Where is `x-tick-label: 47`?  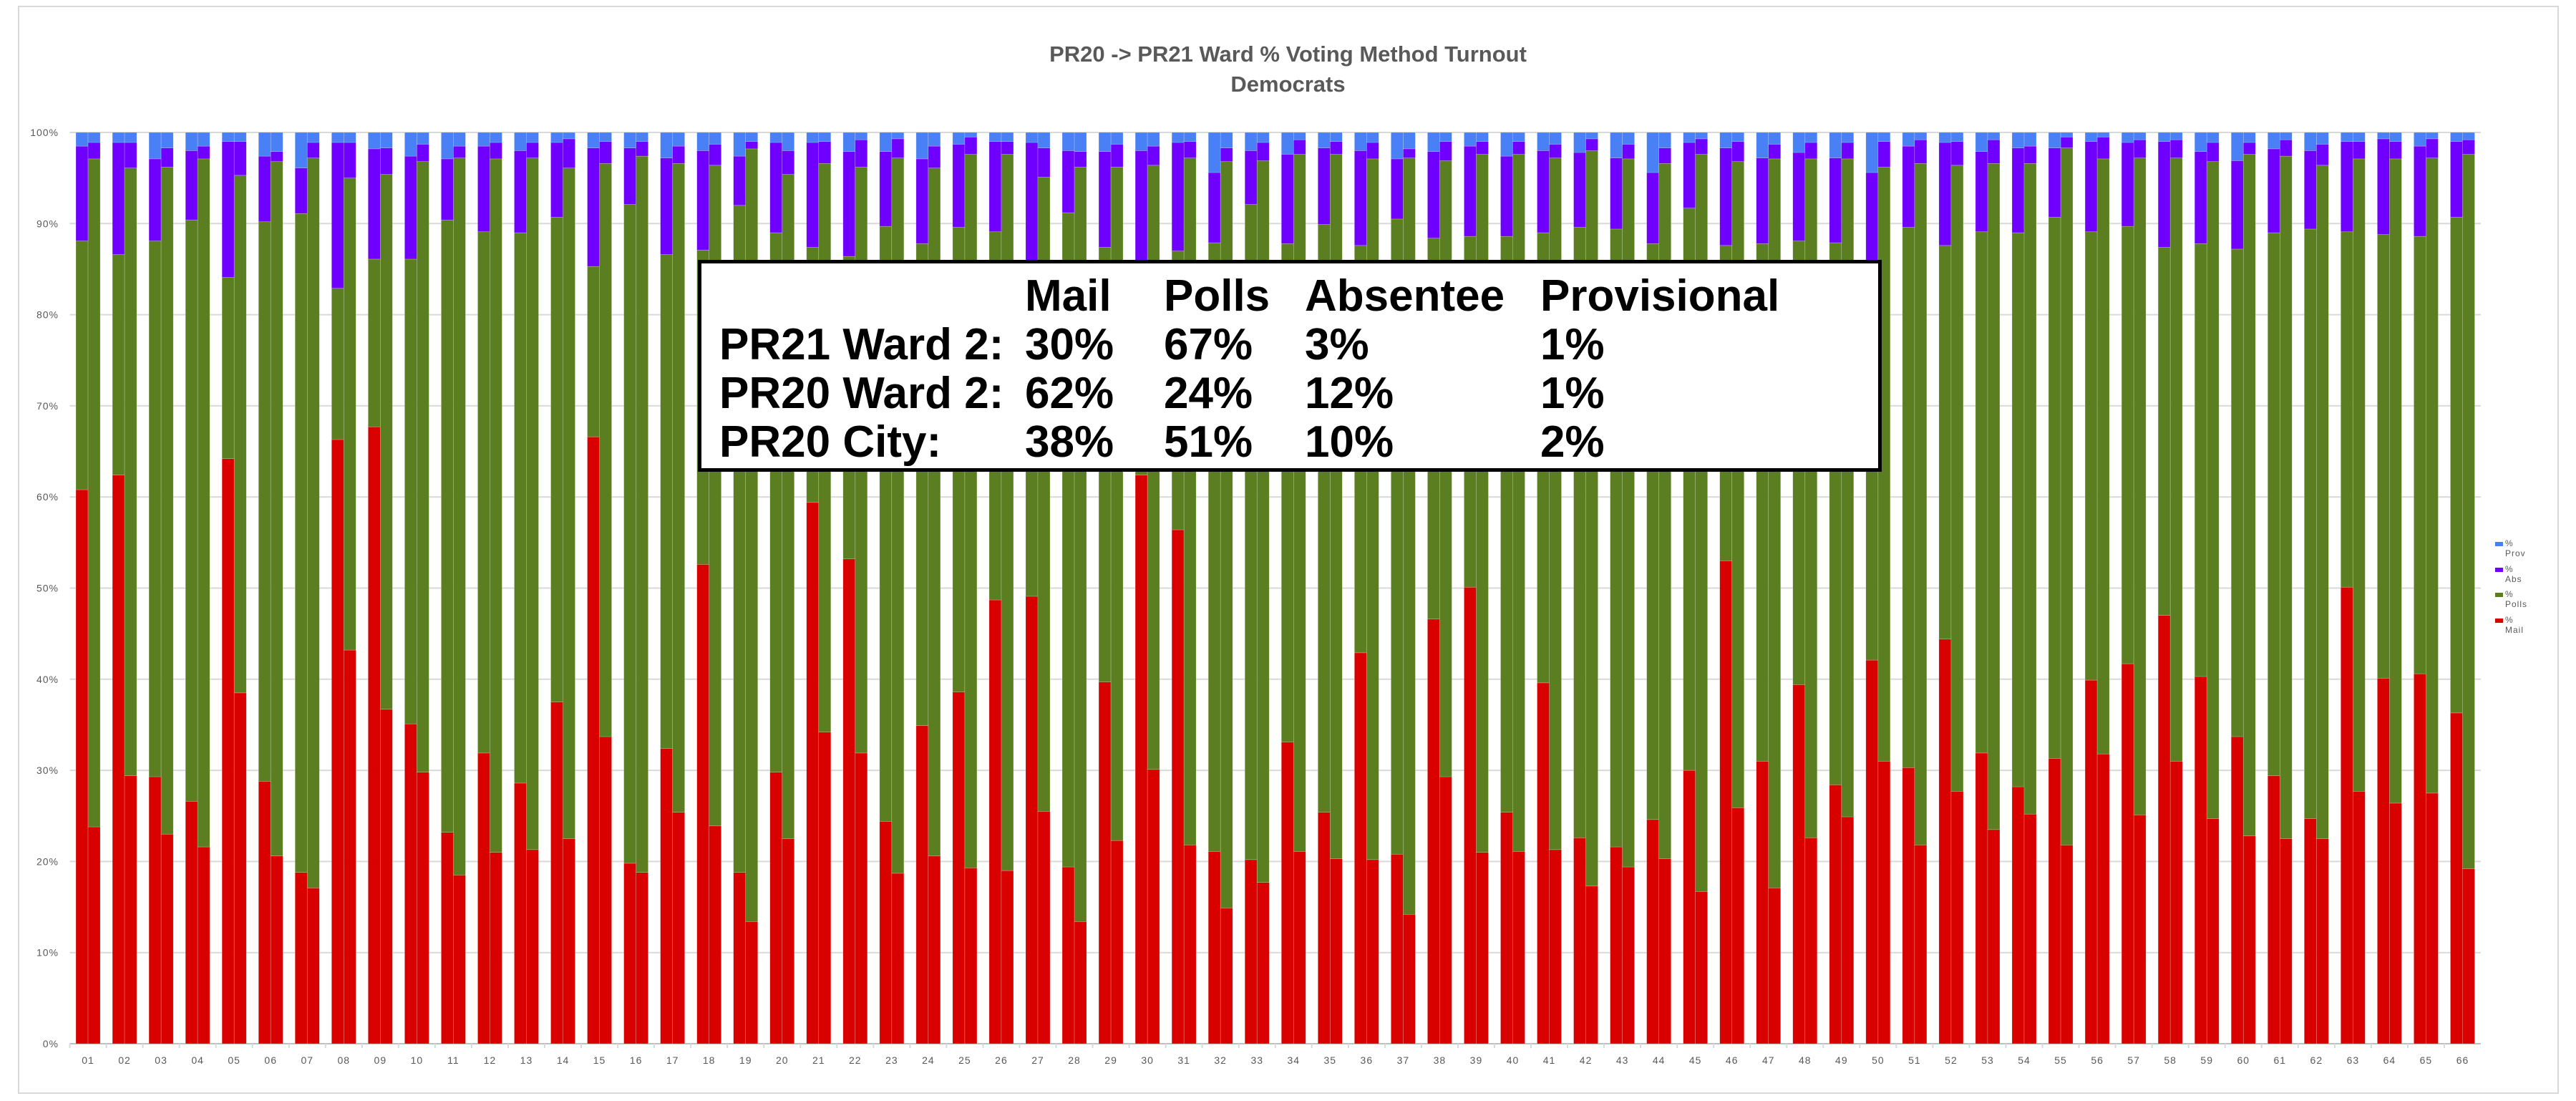
x-tick-label: 47 is located at coordinates (1768, 1060).